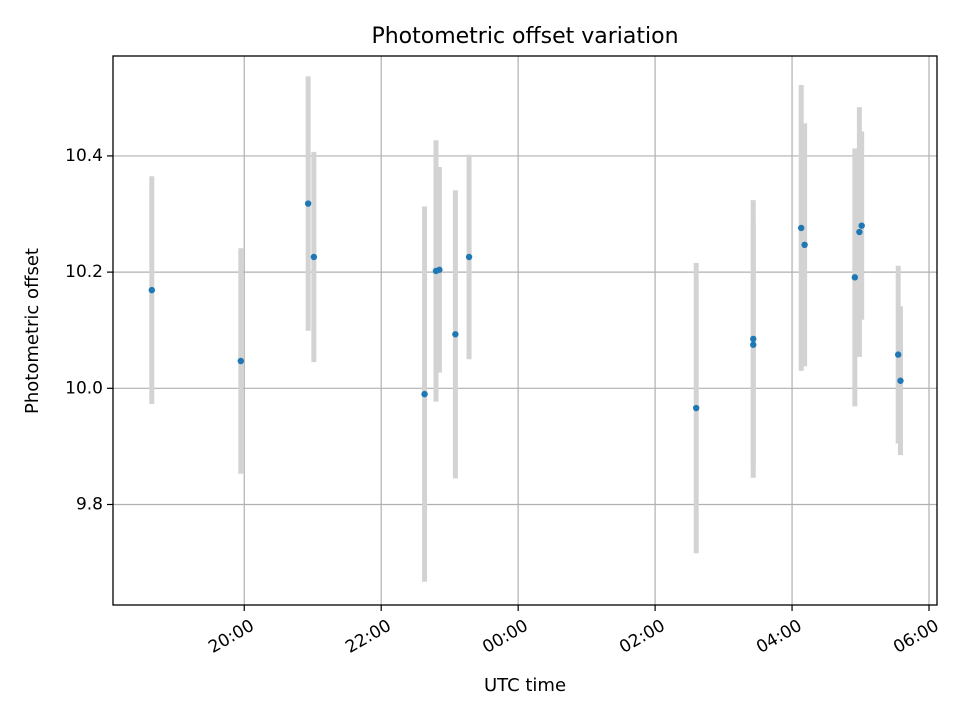  I want to click on chart-title: Photometric offset variation, so click(524, 36).